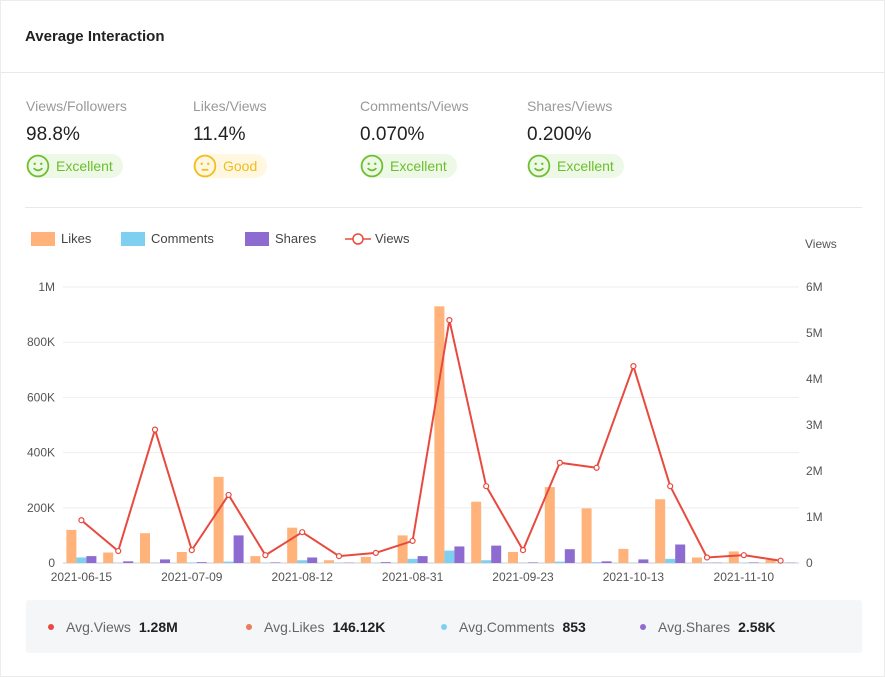 Image resolution: width=885 pixels, height=677 pixels. I want to click on legend-comments: Comments, so click(167, 238).